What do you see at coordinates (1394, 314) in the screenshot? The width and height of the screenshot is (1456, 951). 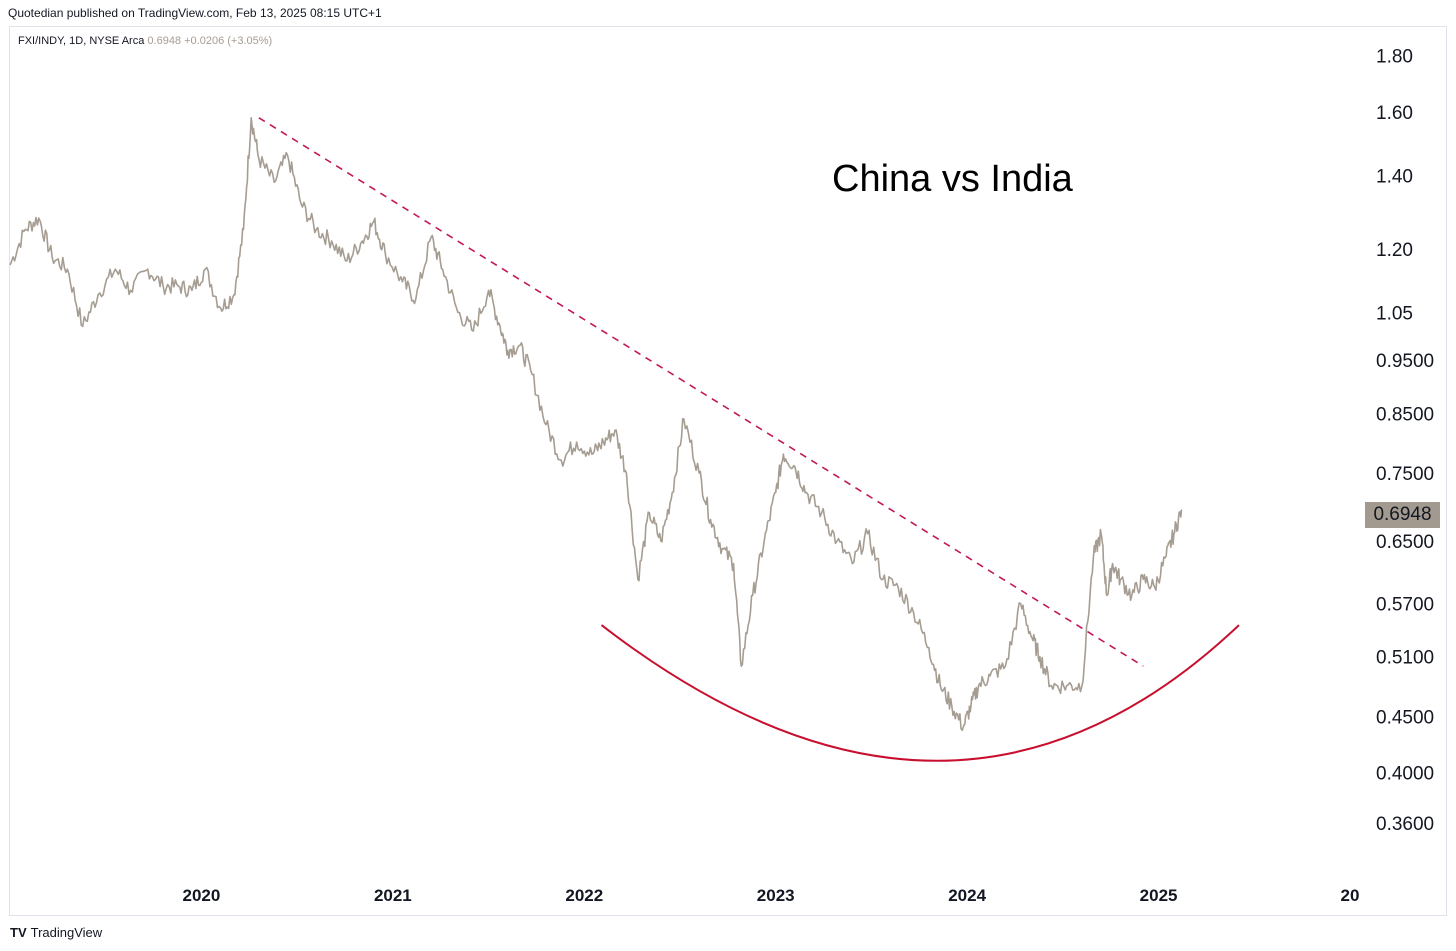 I see `y-tick-label: 1.05` at bounding box center [1394, 314].